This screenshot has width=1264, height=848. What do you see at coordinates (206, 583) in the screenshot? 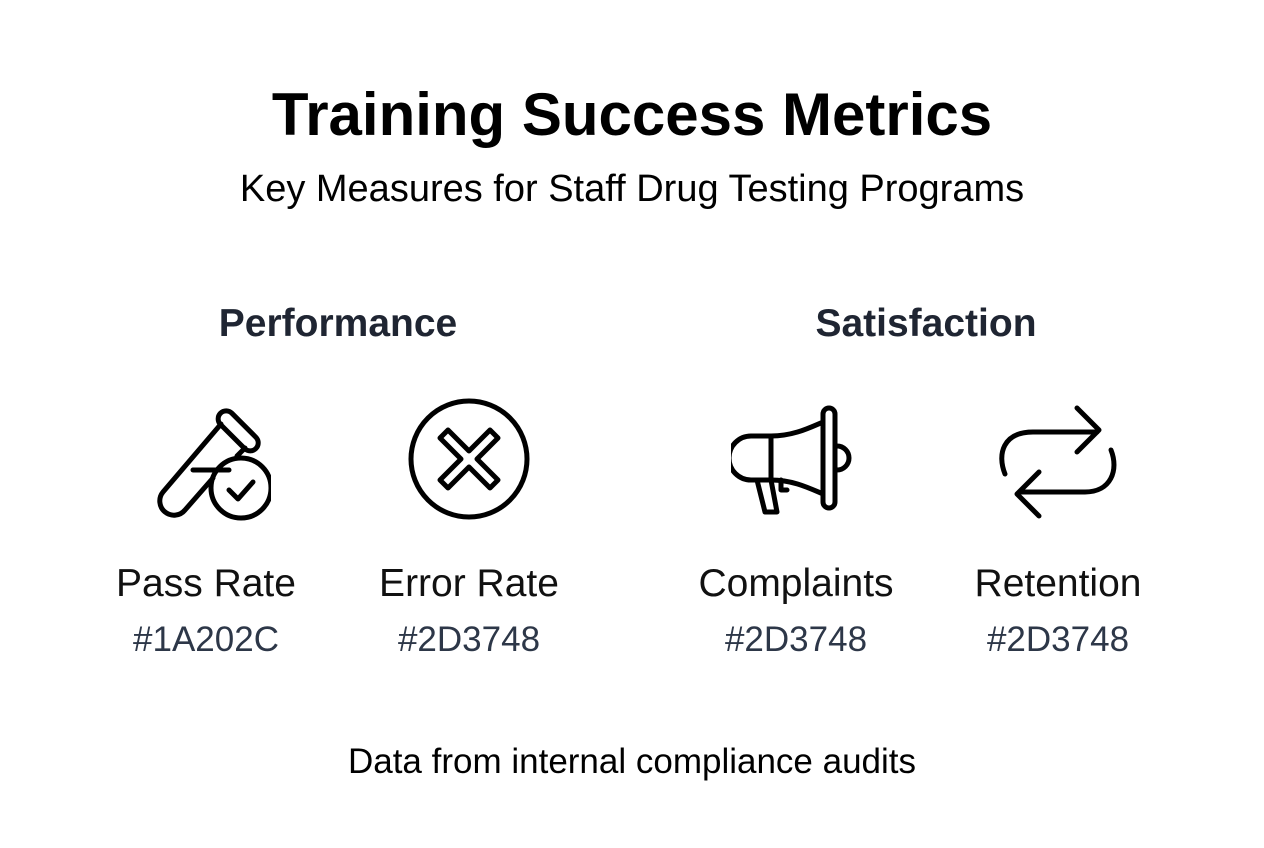
I see `metric-label-pass-rate: Pass Rate` at bounding box center [206, 583].